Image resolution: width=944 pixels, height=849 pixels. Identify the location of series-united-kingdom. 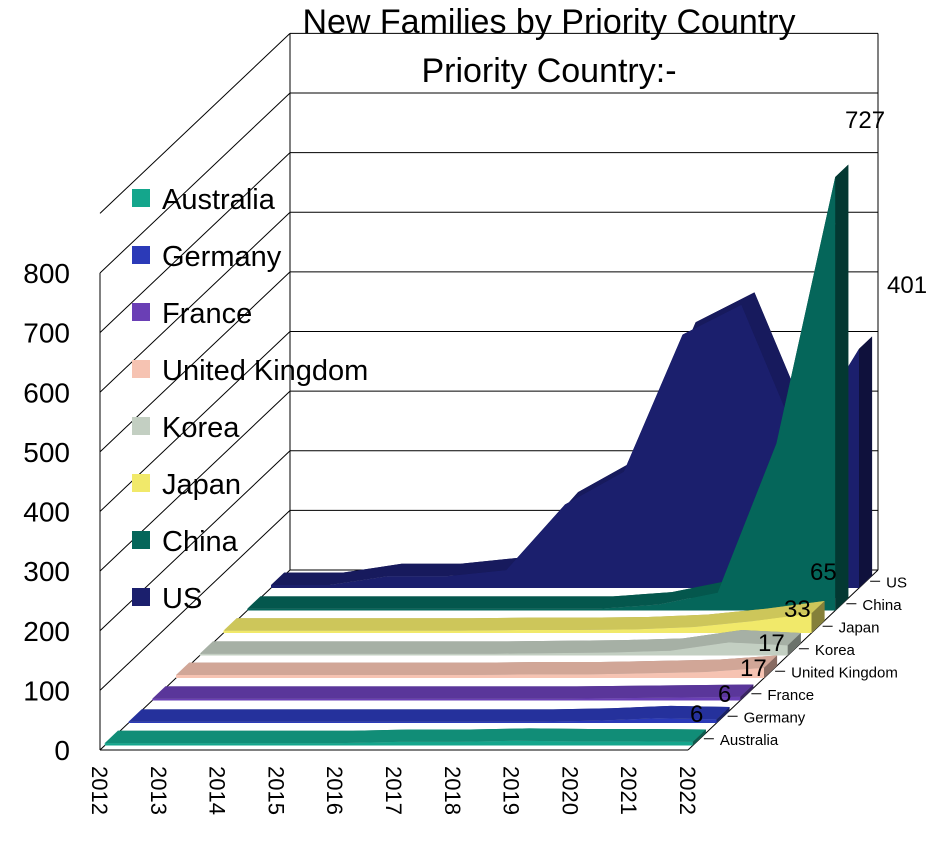
(477, 666).